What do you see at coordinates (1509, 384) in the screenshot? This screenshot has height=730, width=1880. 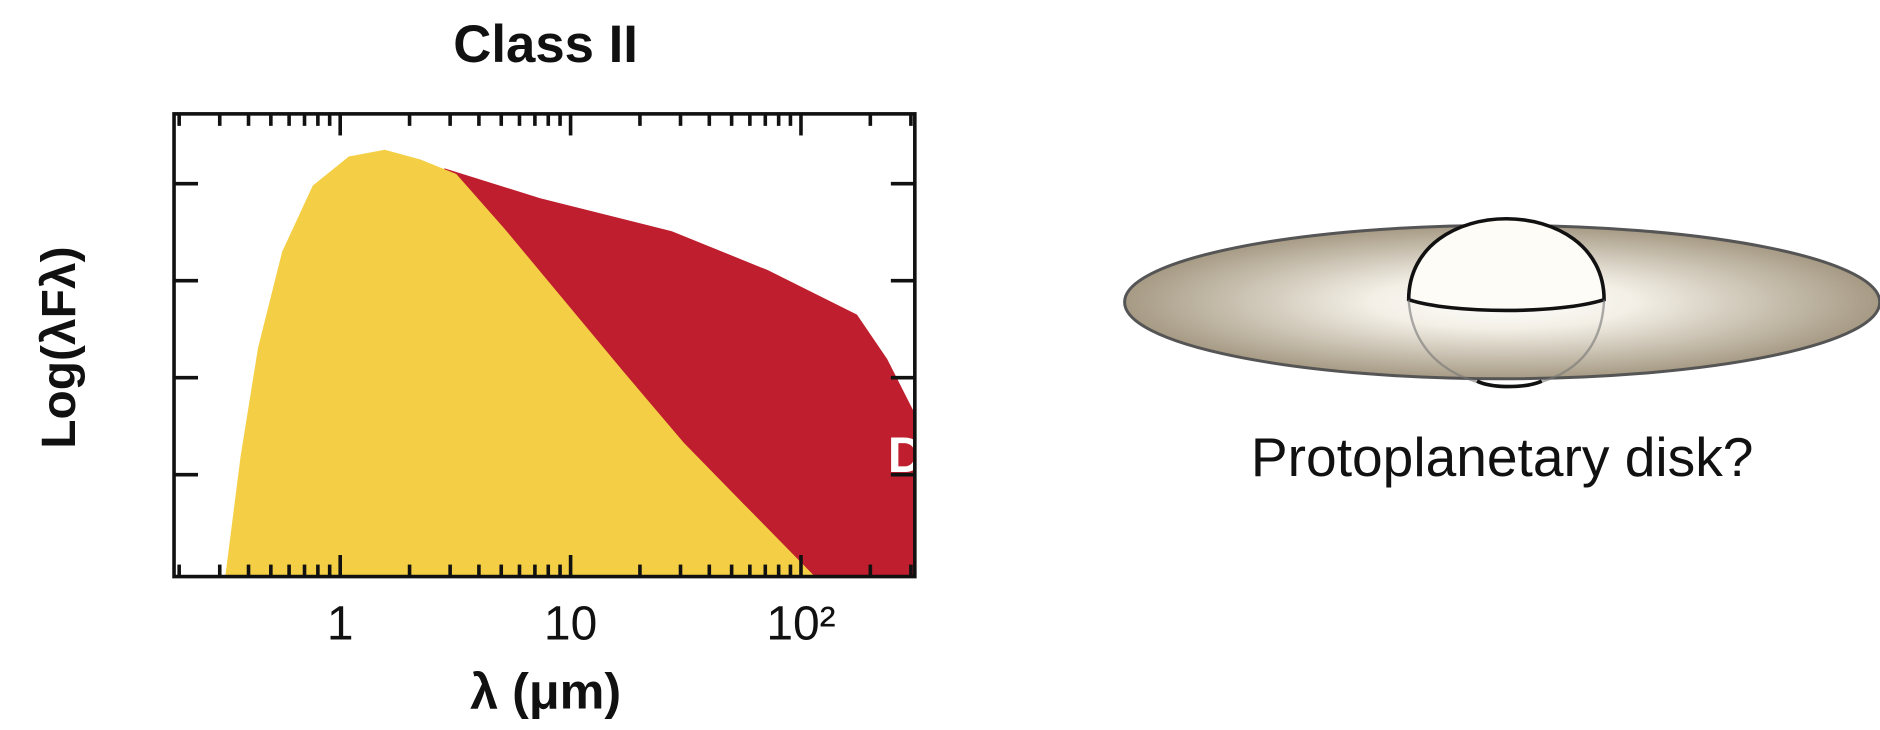 I see `star-bottom` at bounding box center [1509, 384].